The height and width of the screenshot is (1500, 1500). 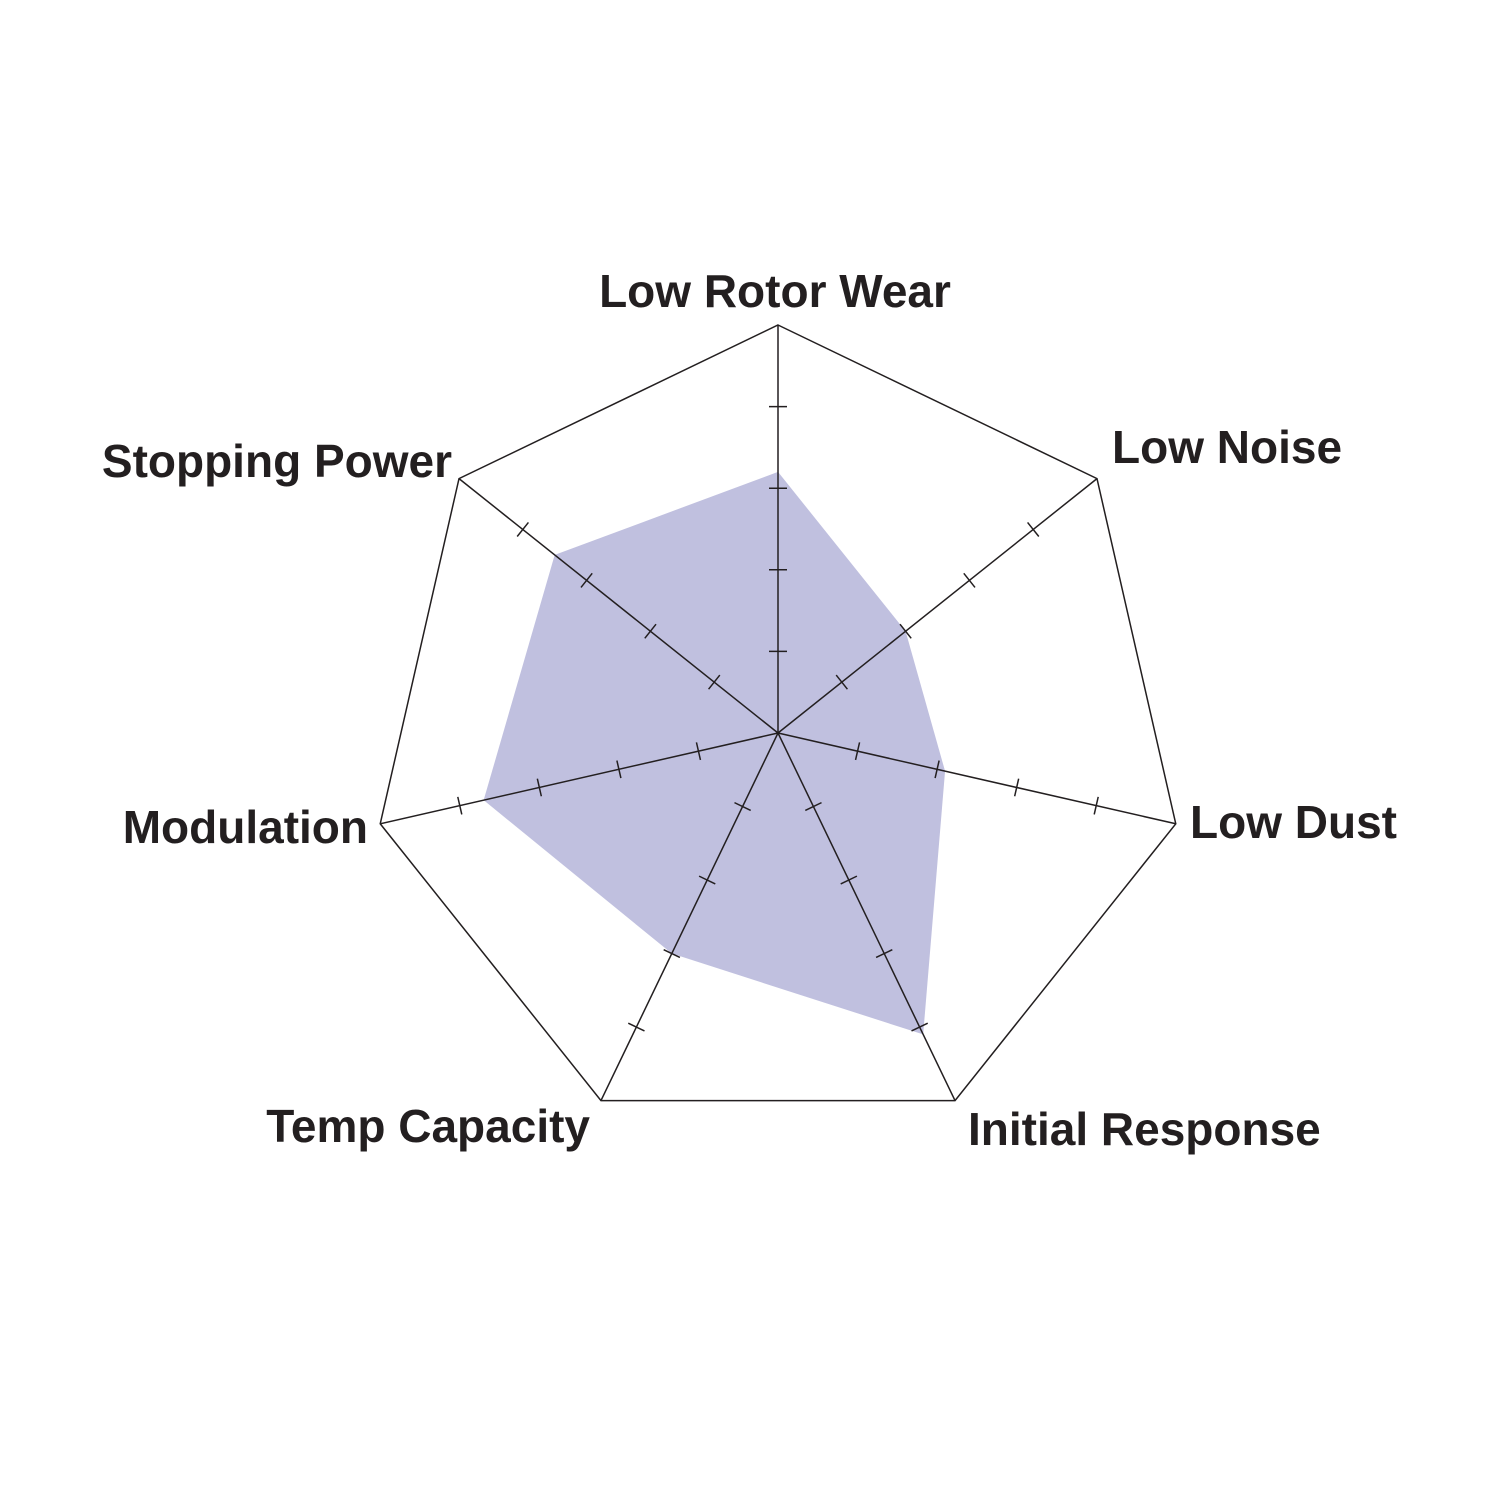 I want to click on data-area, so click(x=714, y=753).